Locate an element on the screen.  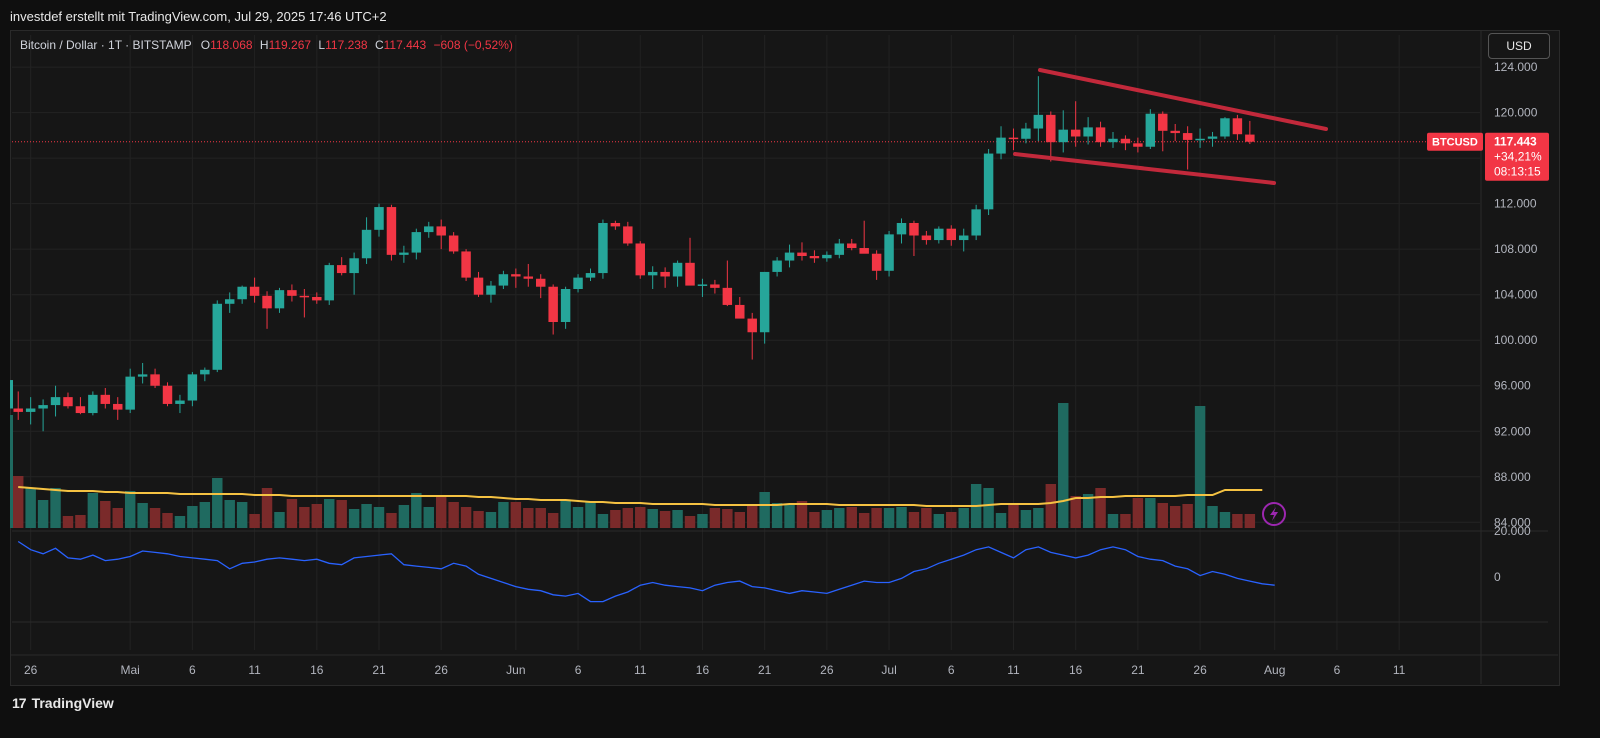
tradingview-logo: 17 TradingView is located at coordinates (63, 703).